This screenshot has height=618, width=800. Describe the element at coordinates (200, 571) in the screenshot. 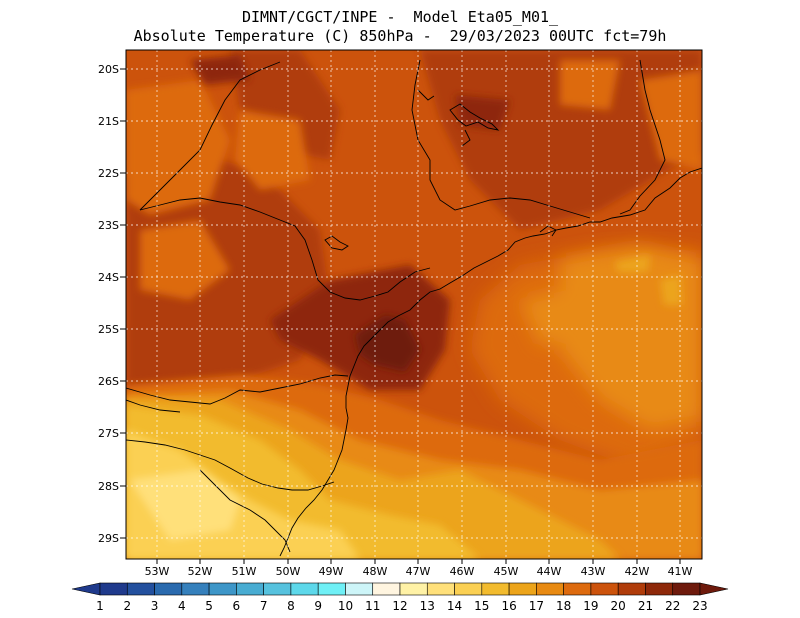

I see `lon-label-52w: 52W` at that location.